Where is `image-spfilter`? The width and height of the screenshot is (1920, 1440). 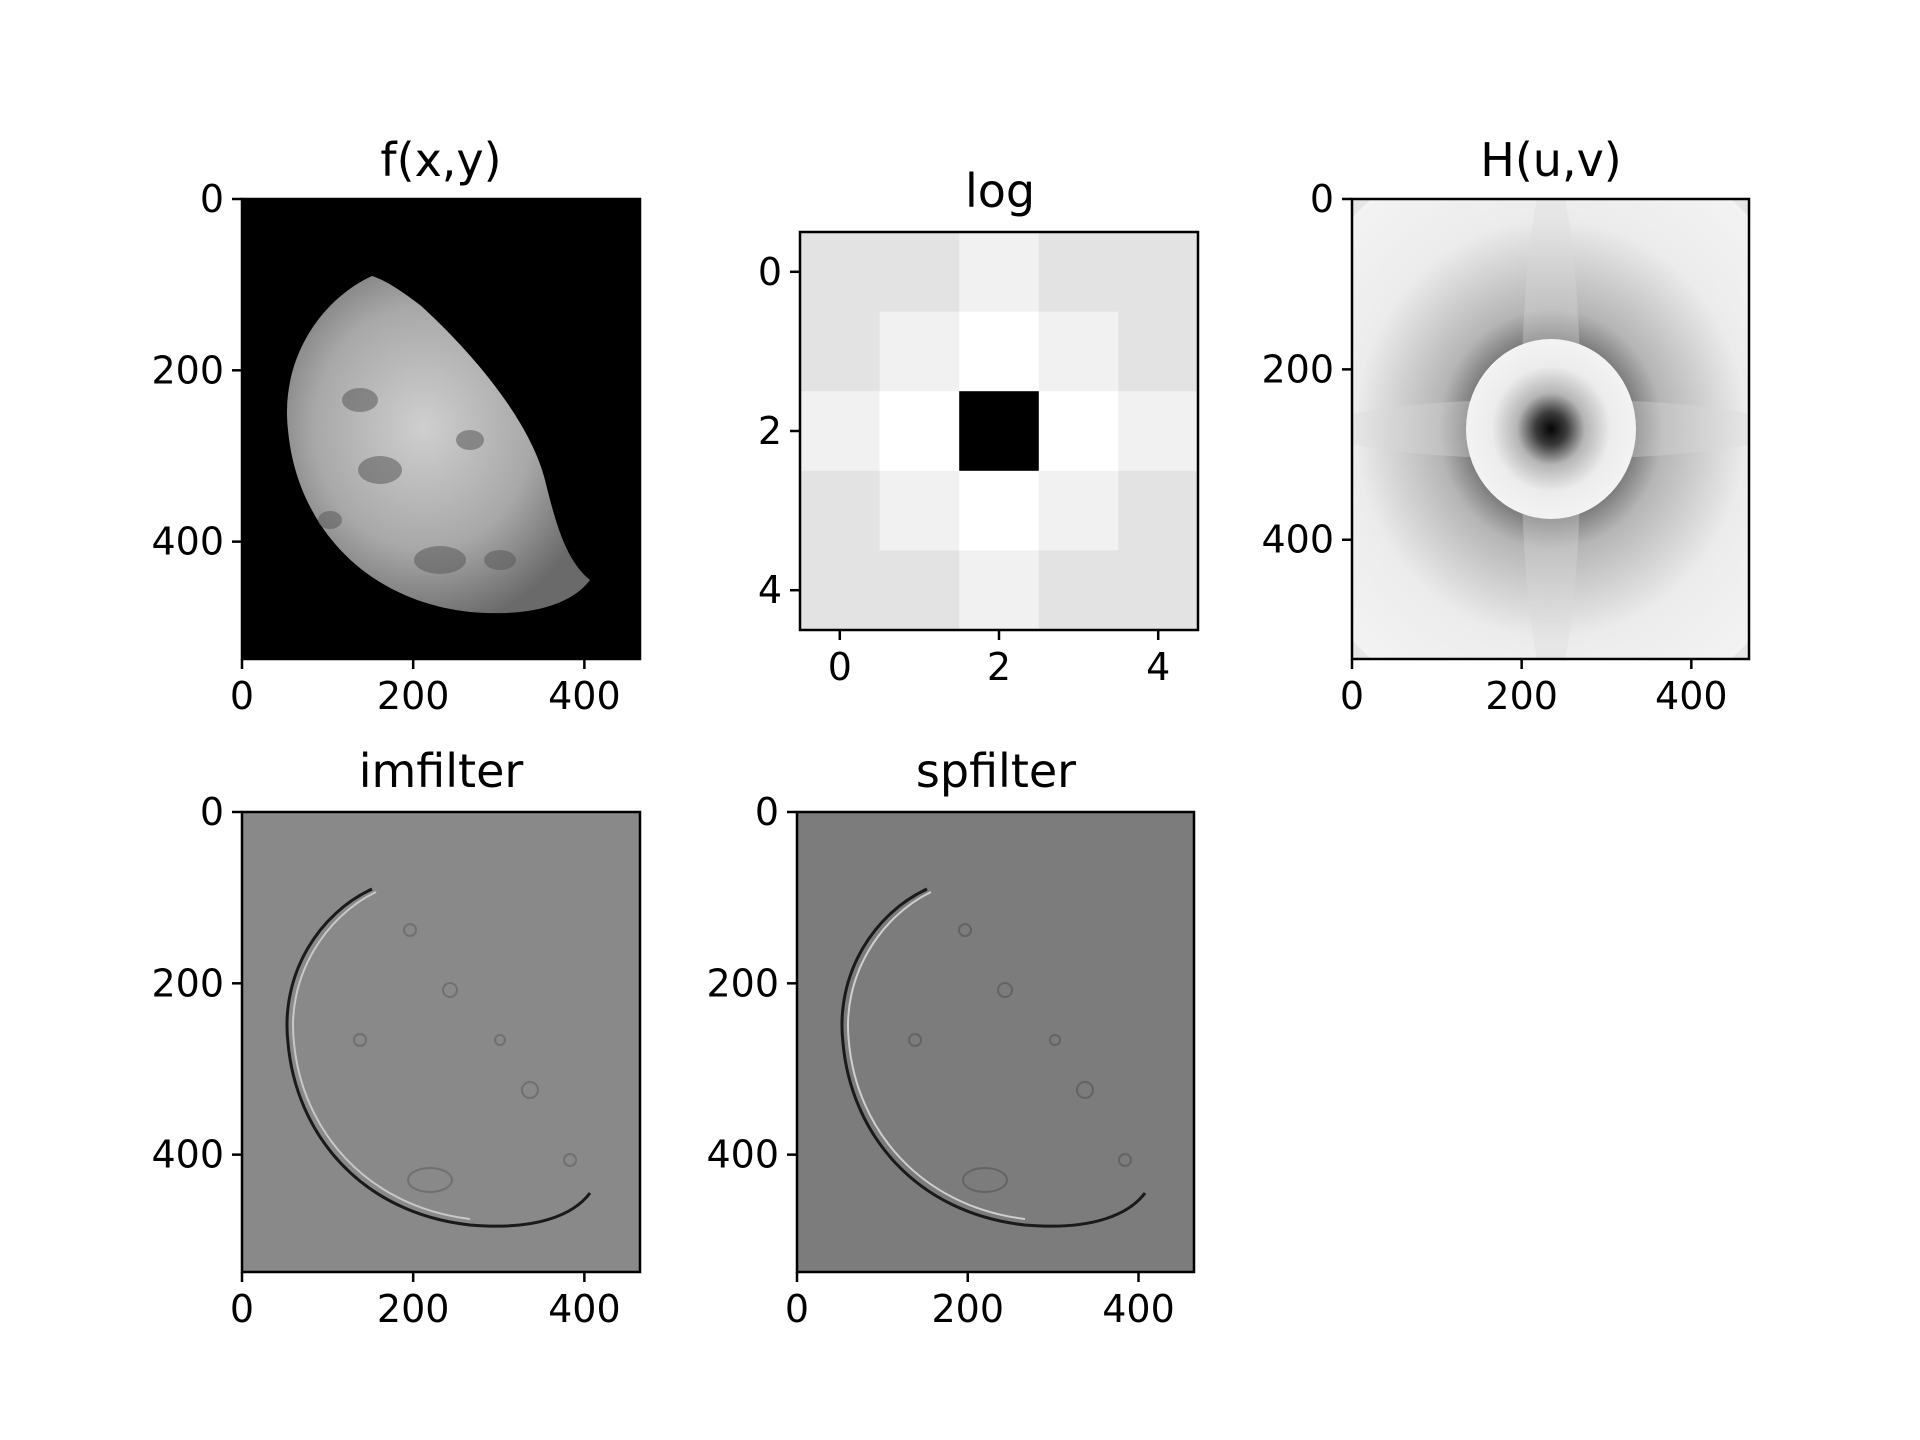
image-spfilter is located at coordinates (995, 1042).